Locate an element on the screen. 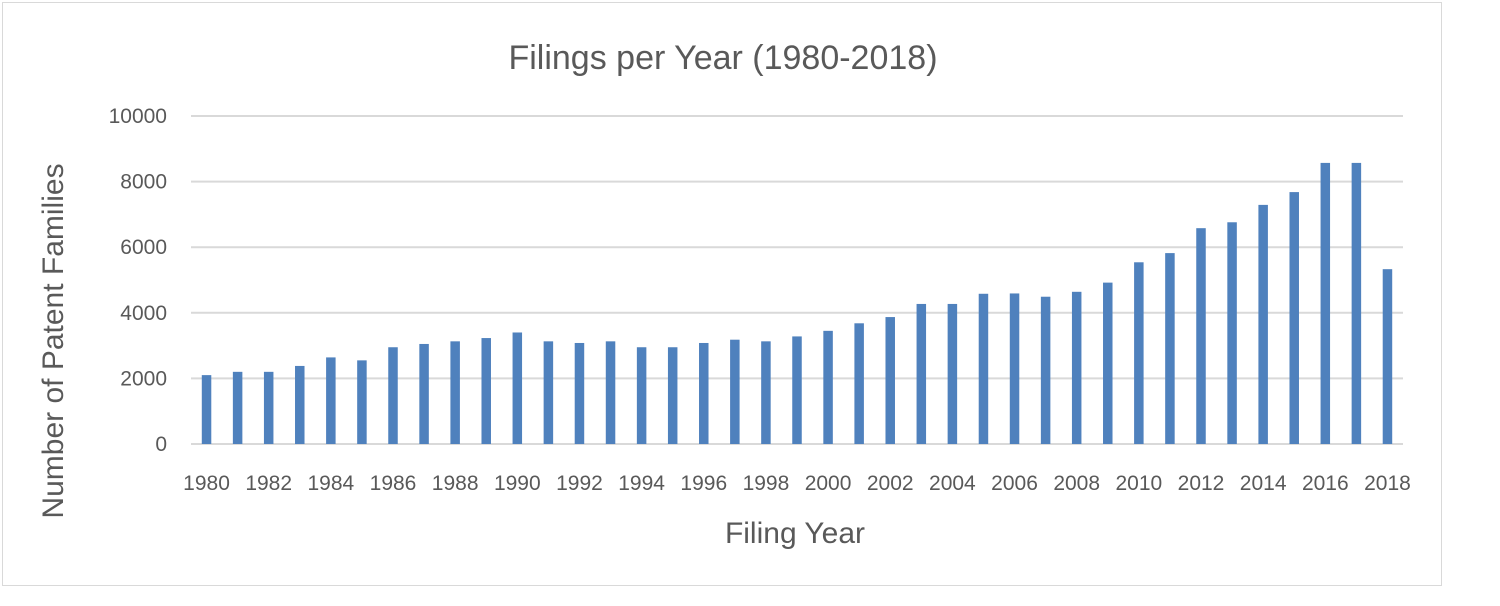 The height and width of the screenshot is (606, 1500). x-tick-label: 1994 is located at coordinates (641, 483).